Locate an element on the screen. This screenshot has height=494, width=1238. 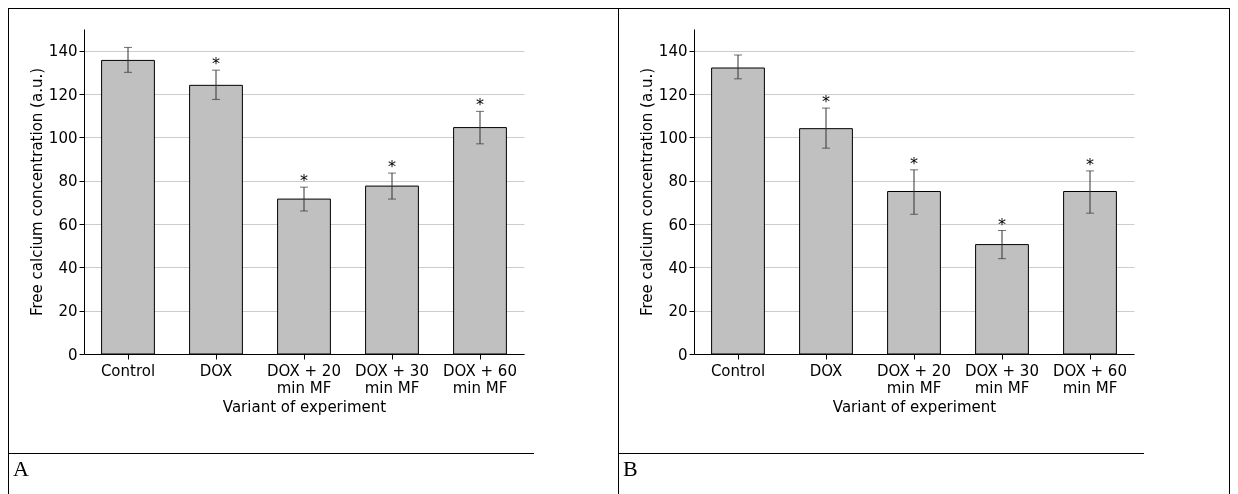
text: A is located at coordinates (21, 469).